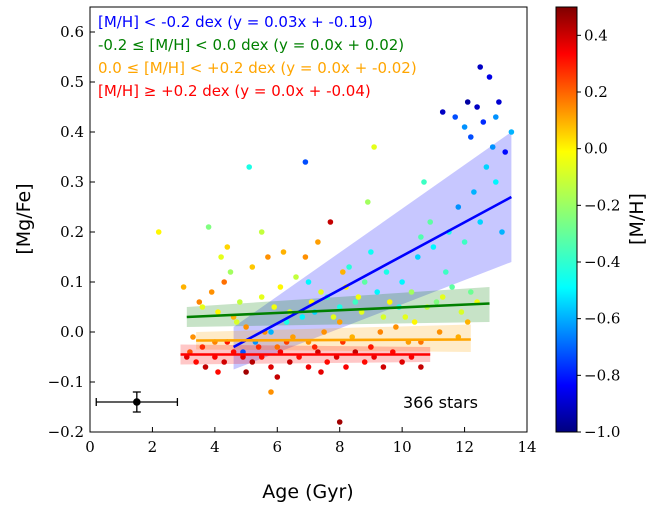 The width and height of the screenshot is (654, 506). I want to click on x-axis-ticks: 0 2 4 6 8 10 12 14, so click(311, 441).